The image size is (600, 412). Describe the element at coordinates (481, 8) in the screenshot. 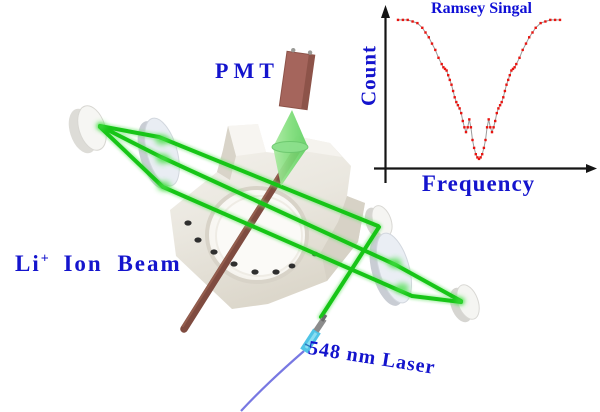

I see `chart-title: Ramsey Singal` at that location.